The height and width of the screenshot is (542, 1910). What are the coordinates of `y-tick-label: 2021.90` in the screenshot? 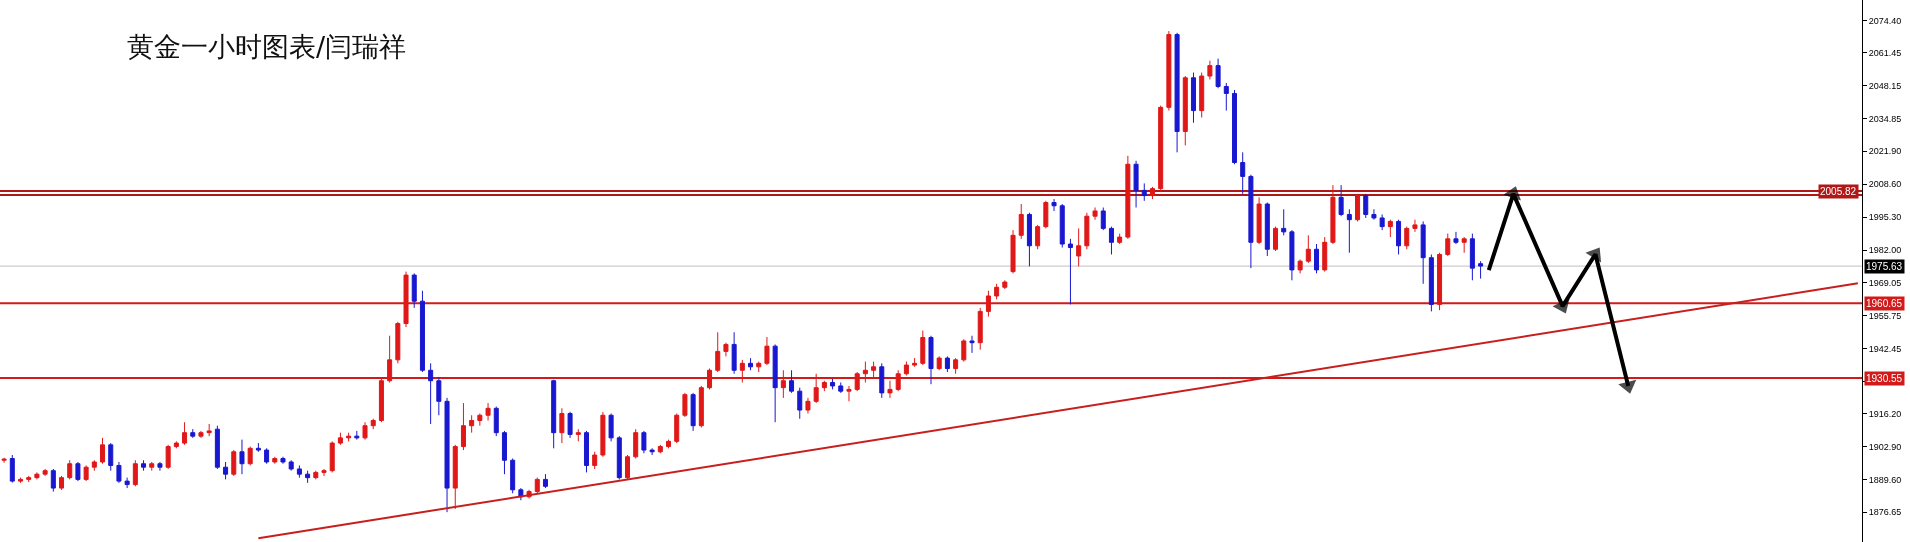 It's located at (1885, 151).